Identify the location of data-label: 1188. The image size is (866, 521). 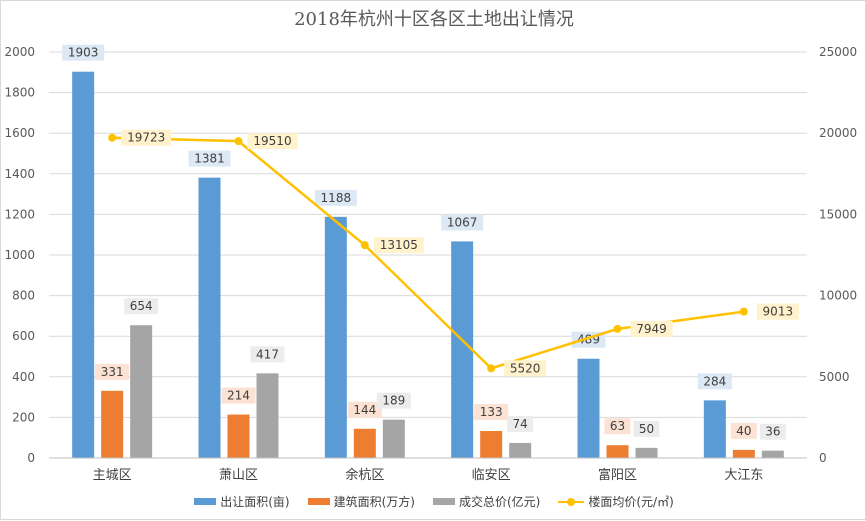
(336, 198).